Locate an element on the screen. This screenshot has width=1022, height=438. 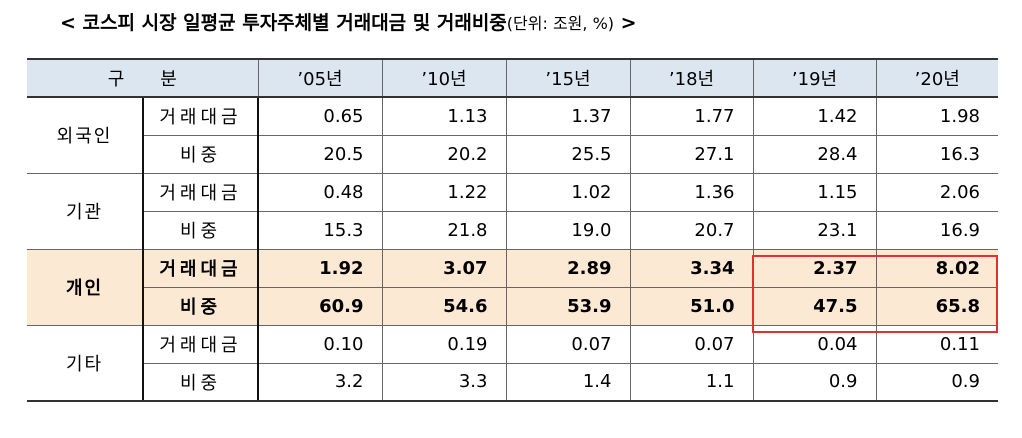
cell: 65.8 is located at coordinates (936, 306).